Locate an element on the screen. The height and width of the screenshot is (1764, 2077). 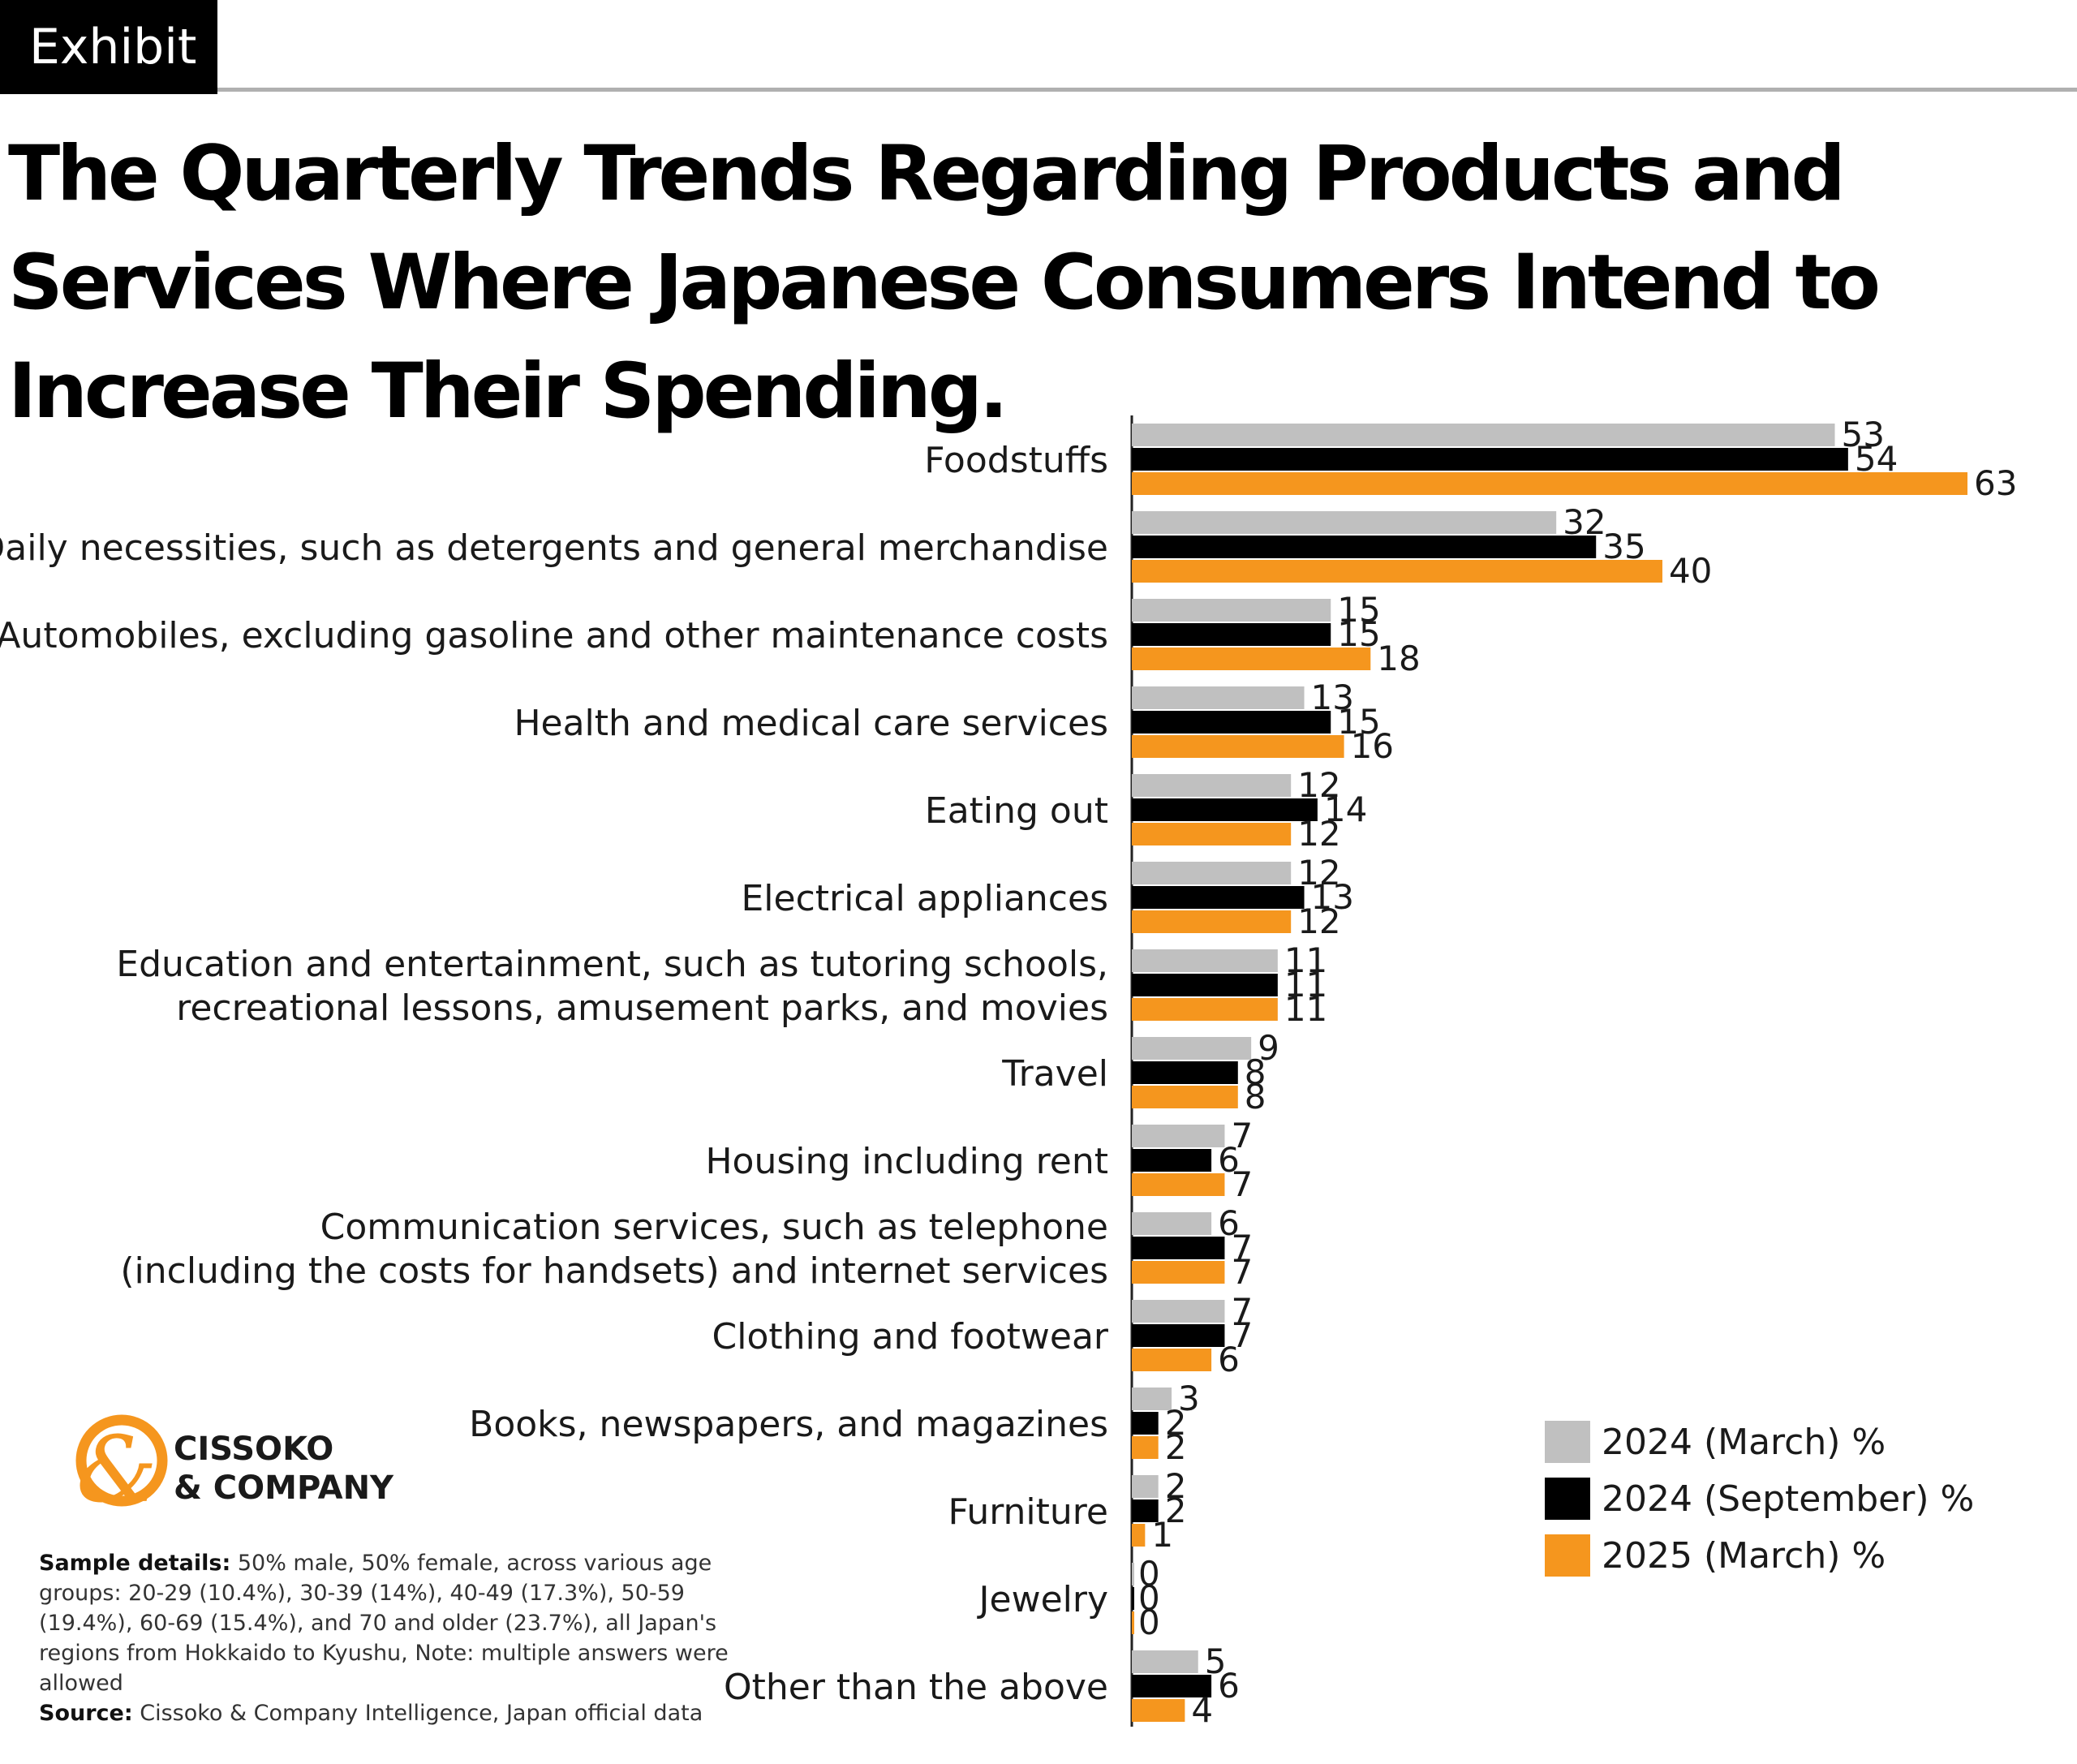
category-label: Travel is located at coordinates (1054, 1074).